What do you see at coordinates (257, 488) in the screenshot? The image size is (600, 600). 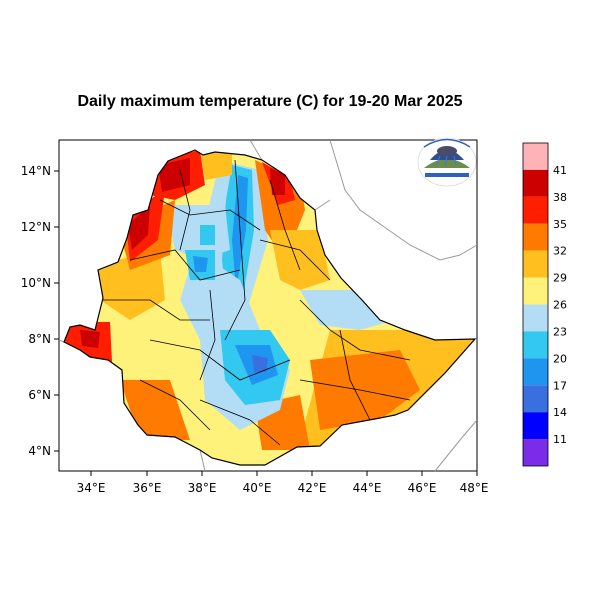 I see `x-tick-label: 40°E` at bounding box center [257, 488].